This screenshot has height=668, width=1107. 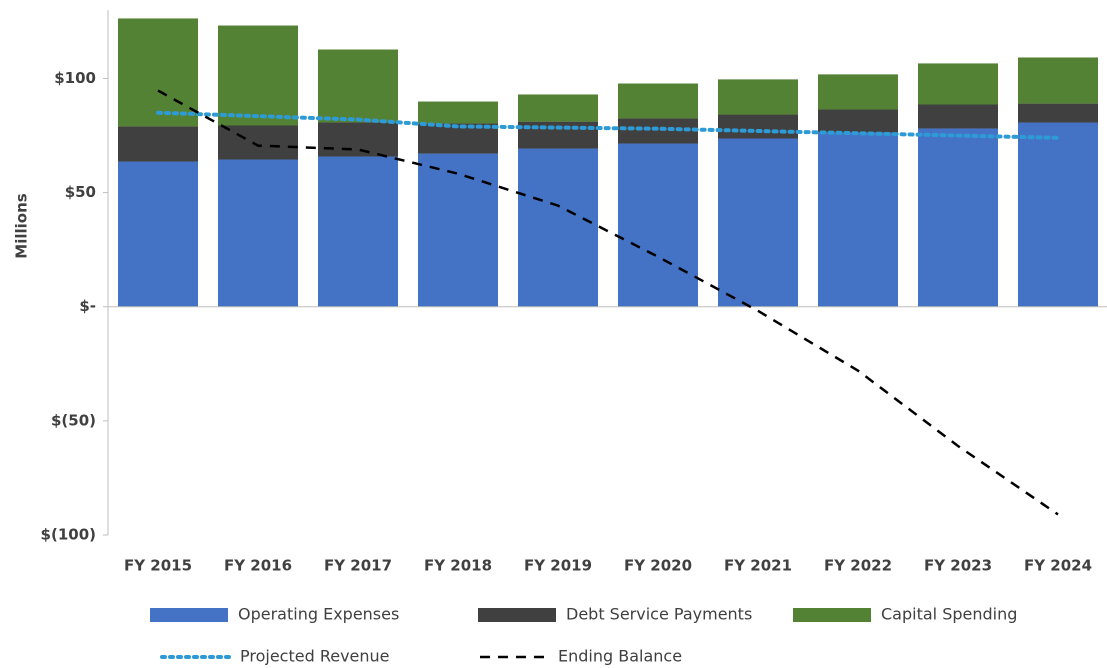 I want to click on x-tick-label: FY 2020, so click(x=658, y=566).